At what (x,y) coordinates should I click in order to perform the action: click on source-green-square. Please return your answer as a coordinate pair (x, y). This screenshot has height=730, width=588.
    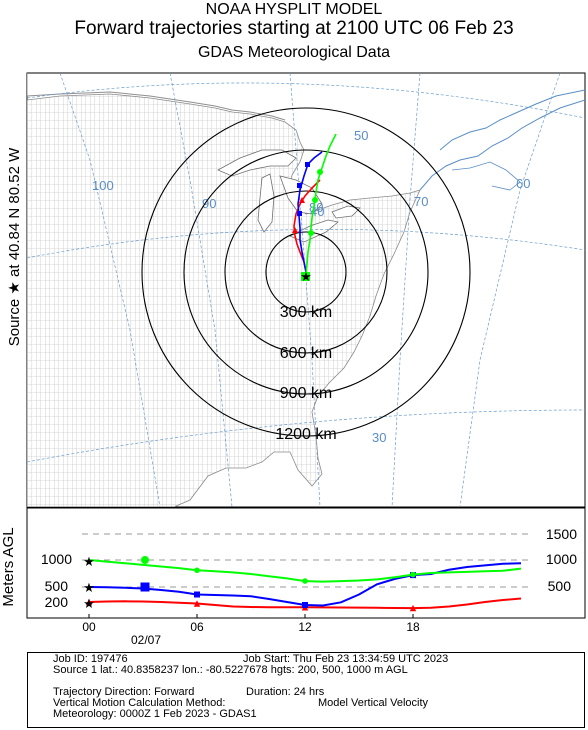
    Looking at the image, I should click on (305, 276).